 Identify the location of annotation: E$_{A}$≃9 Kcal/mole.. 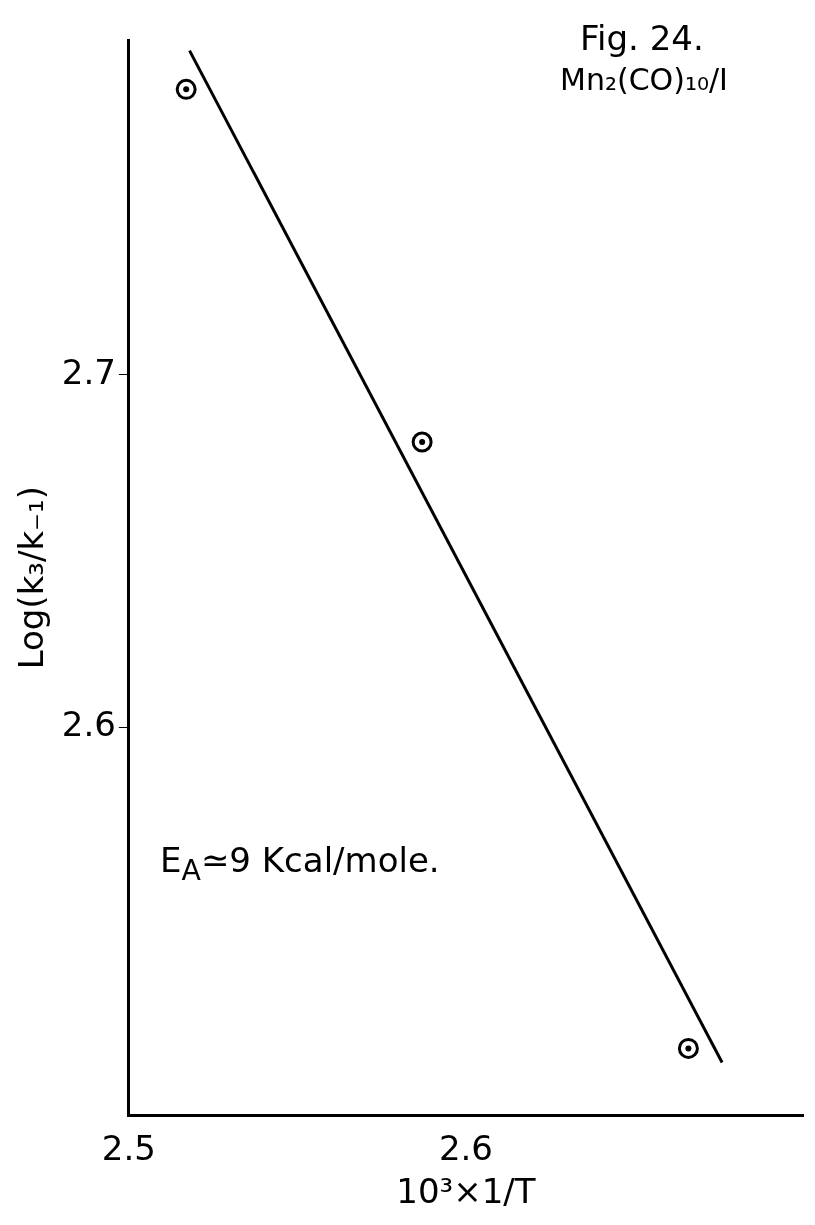
(300, 863).